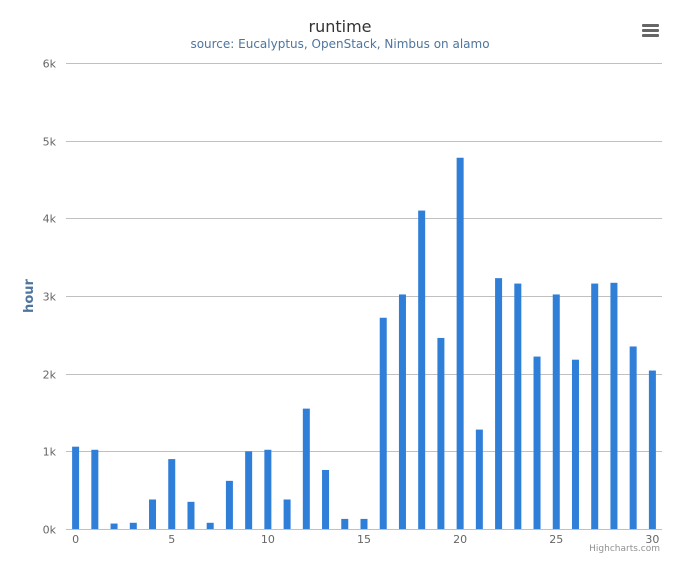 Image resolution: width=680 pixels, height=566 pixels. I want to click on chart-title: runtime, so click(340, 26).